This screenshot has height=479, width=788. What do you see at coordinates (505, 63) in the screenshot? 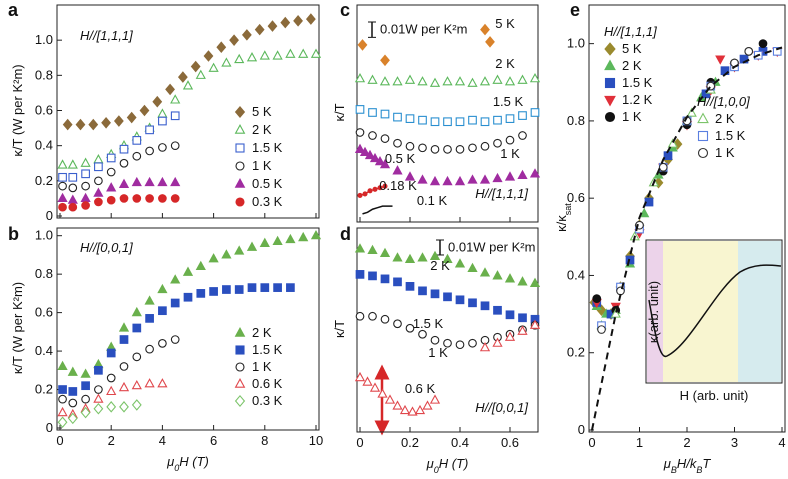
I see `series-label: 2 K` at bounding box center [505, 63].